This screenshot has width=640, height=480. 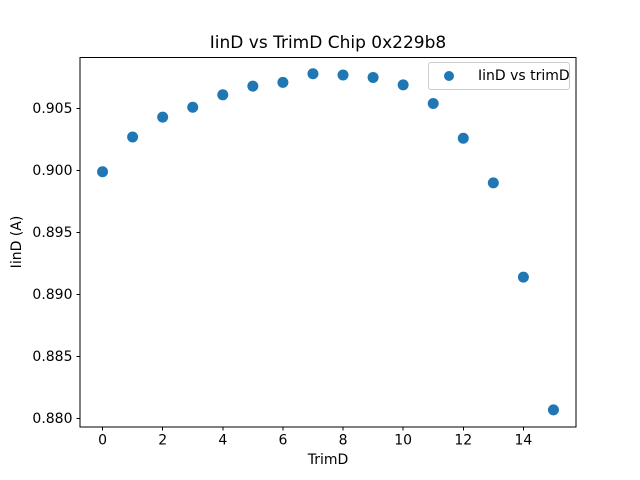 I want to click on legend-label: IinD vs trimD, so click(x=524, y=76).